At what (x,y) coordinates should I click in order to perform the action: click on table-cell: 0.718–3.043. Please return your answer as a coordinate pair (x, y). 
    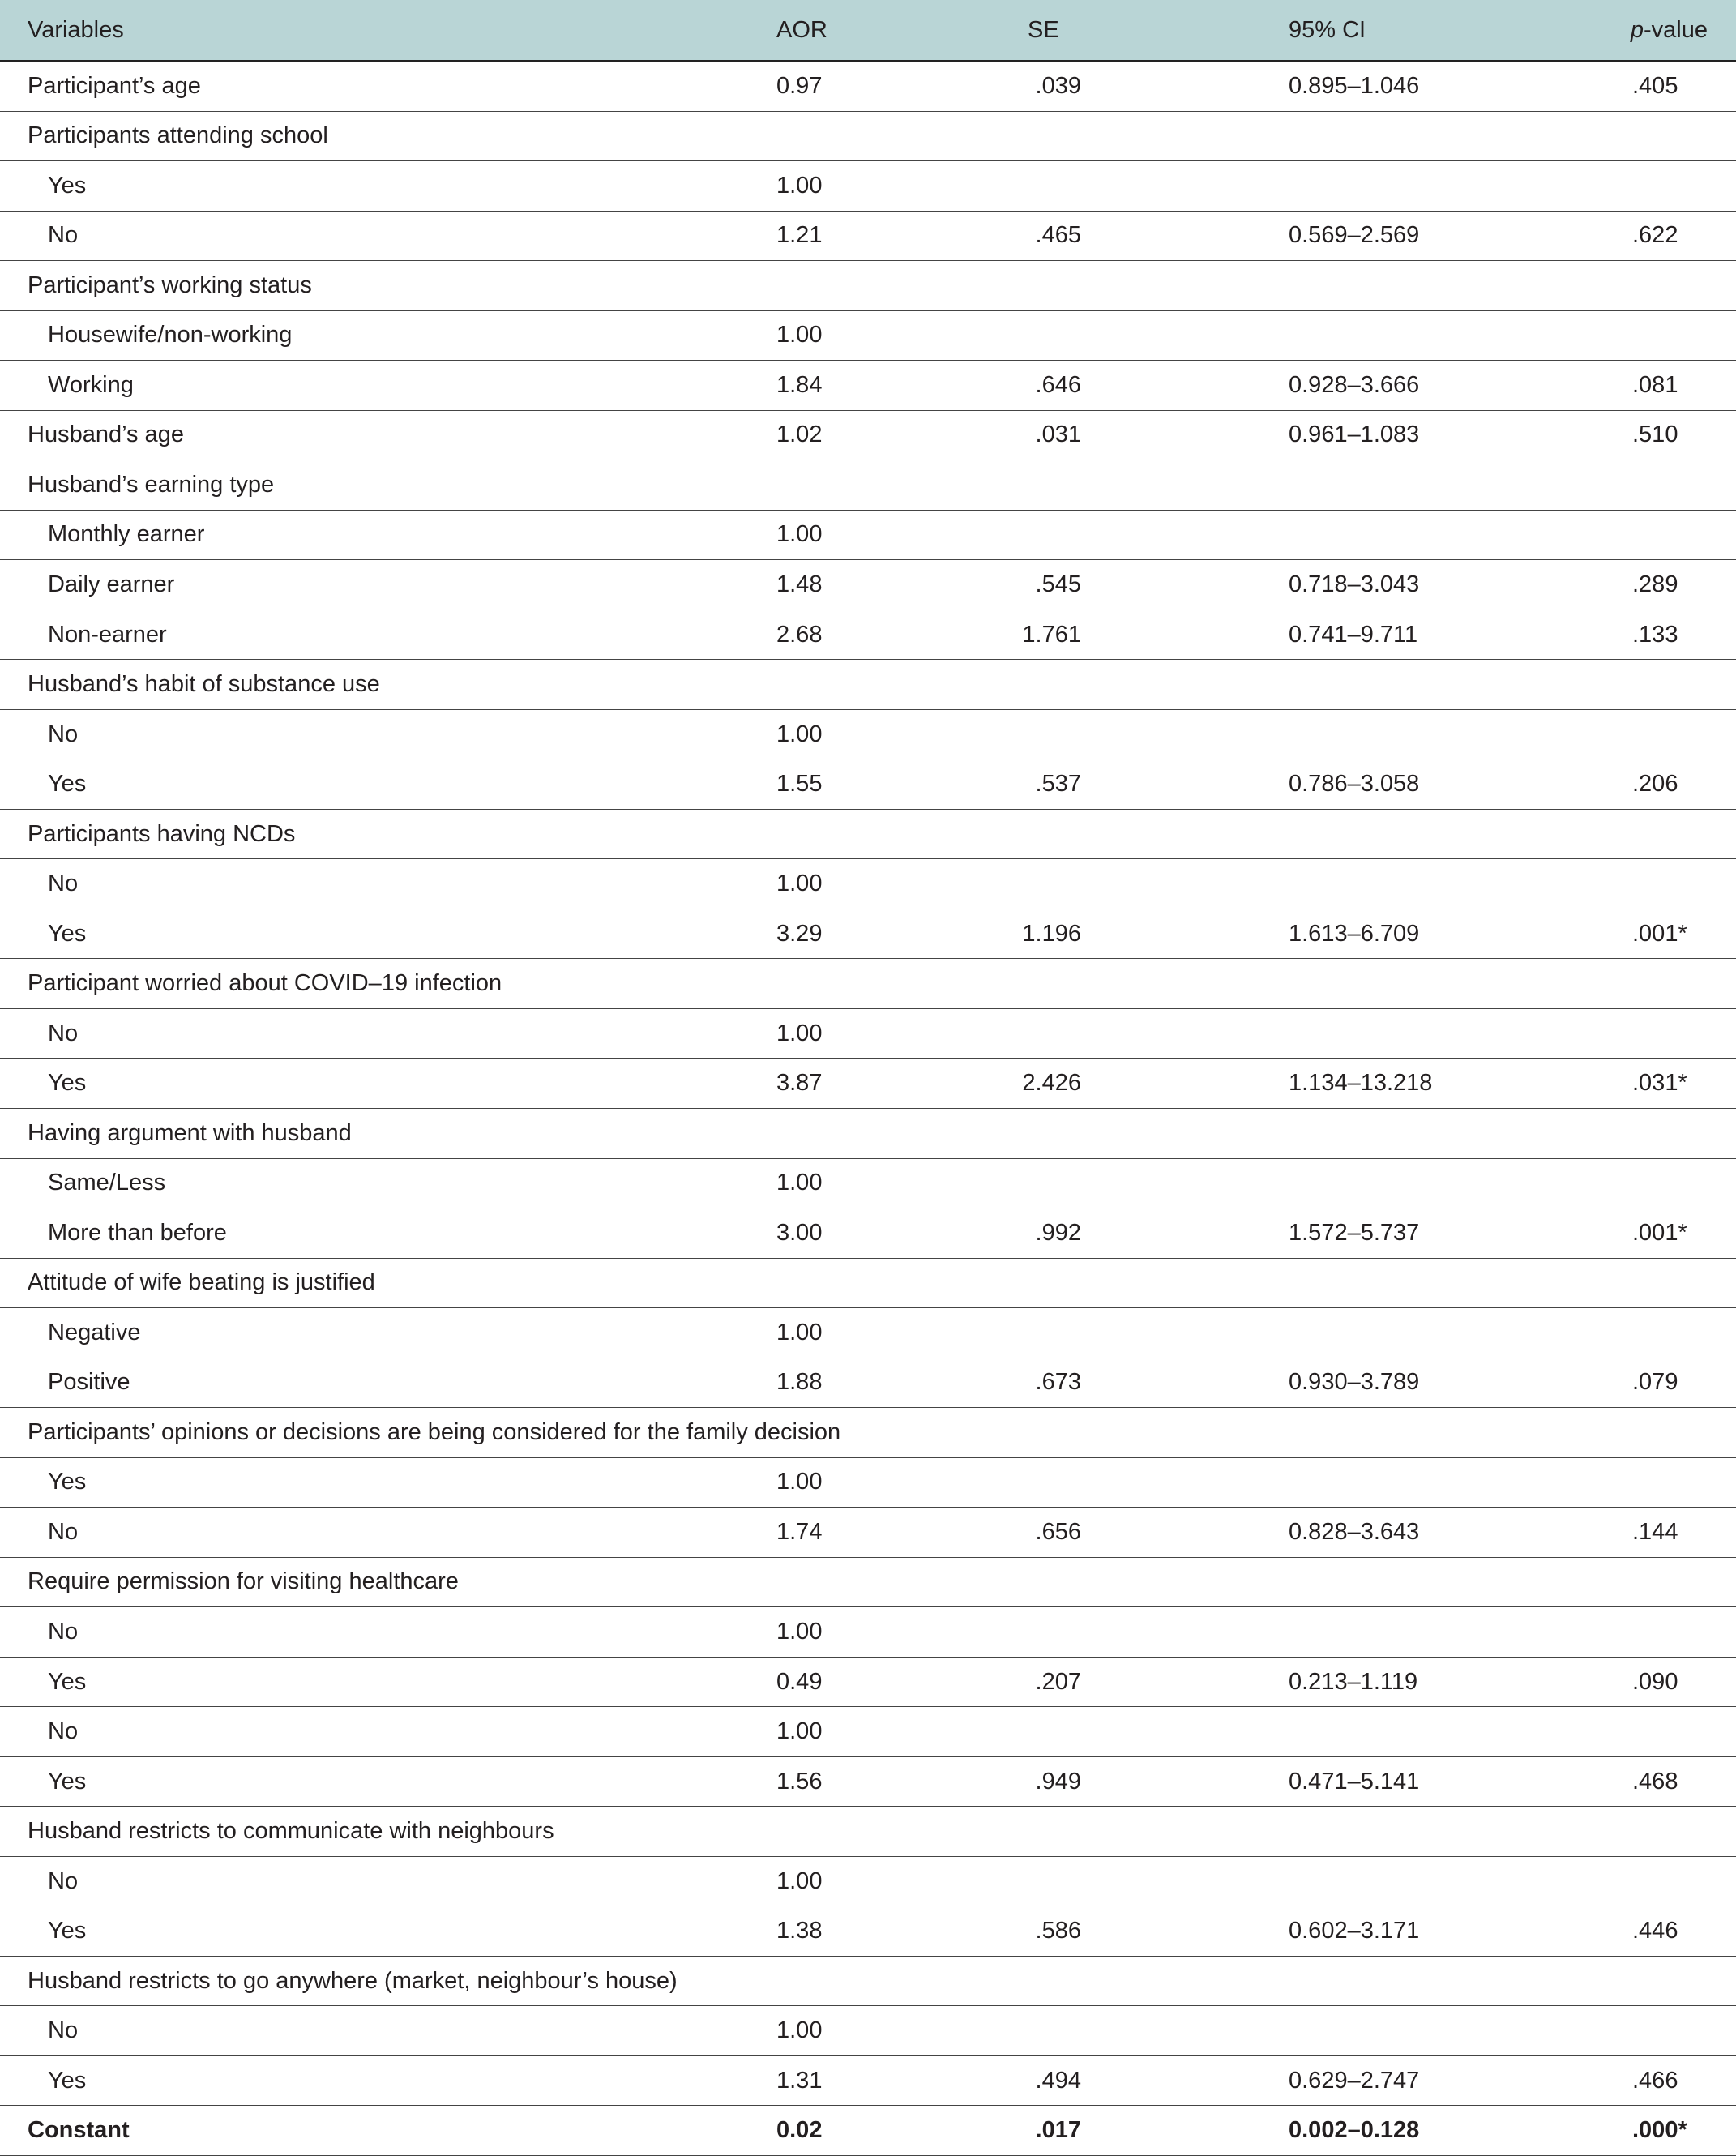
    Looking at the image, I should click on (1354, 584).